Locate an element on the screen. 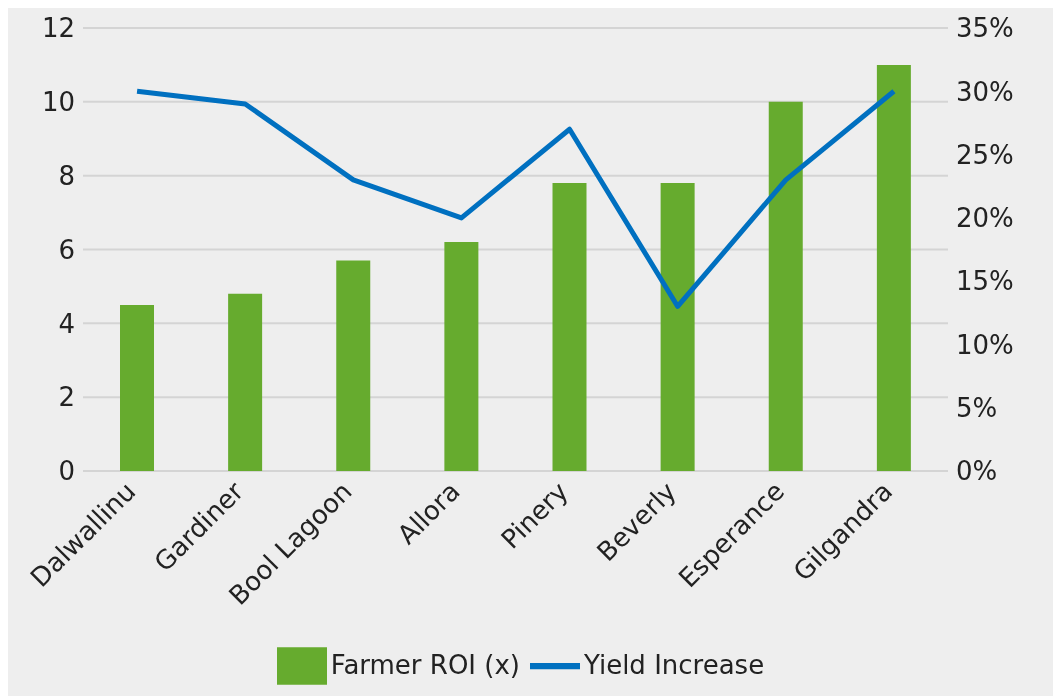 The image size is (1053, 696). legend-label: Yield Increase is located at coordinates (674, 664).